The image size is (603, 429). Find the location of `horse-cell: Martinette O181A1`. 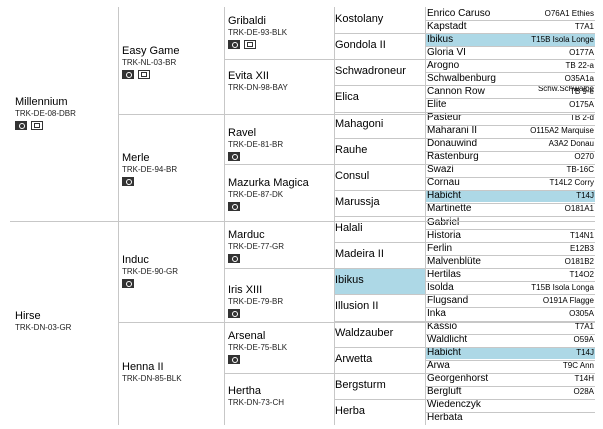

horse-cell: Martinette O181A1 is located at coordinates (510, 209).